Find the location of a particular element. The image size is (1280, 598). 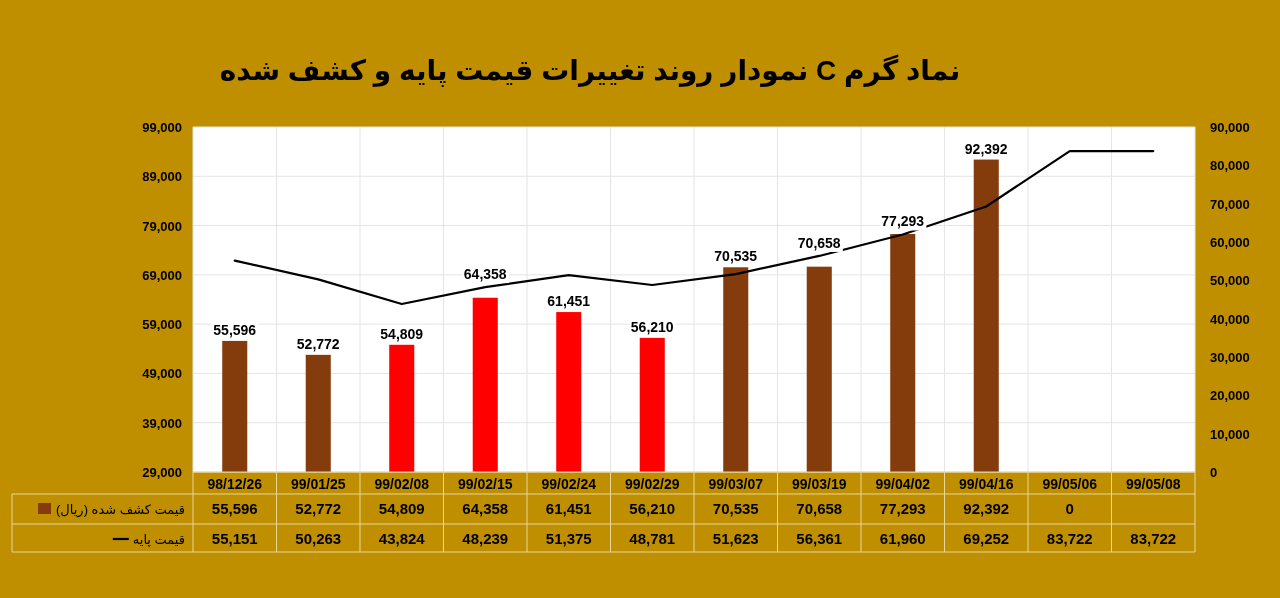

y2-tick-label: 60,000 is located at coordinates (1230, 242).